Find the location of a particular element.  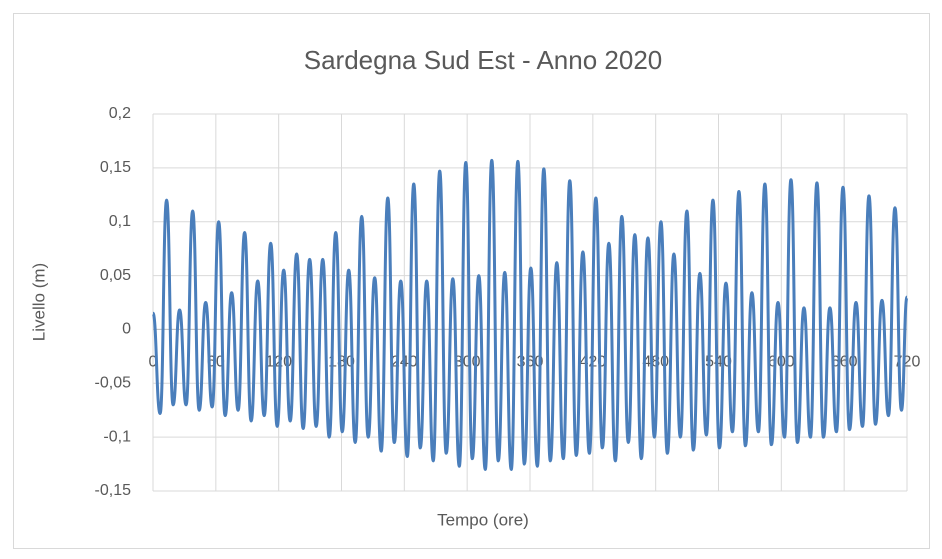

chart-title: Sardegna Sud Est - Anno 2020 is located at coordinates (483, 60).